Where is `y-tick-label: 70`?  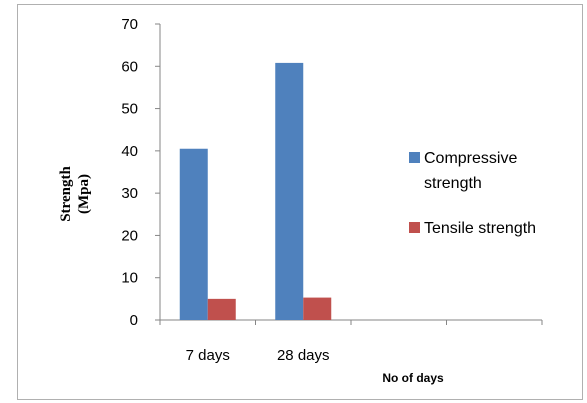 y-tick-label: 70 is located at coordinates (129, 24).